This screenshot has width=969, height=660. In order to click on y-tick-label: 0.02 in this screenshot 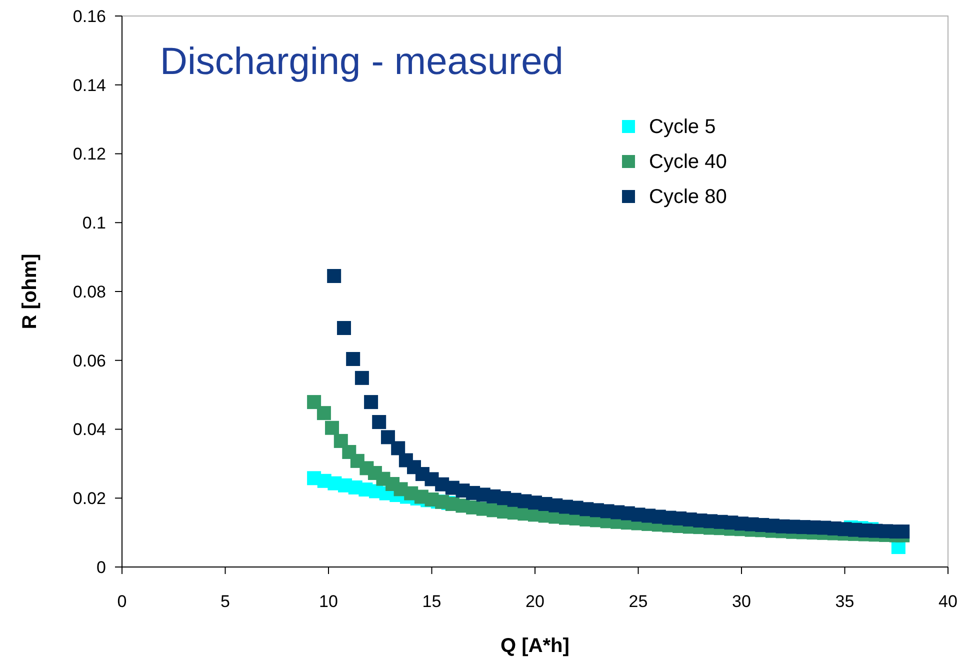, I will do `click(89, 498)`.